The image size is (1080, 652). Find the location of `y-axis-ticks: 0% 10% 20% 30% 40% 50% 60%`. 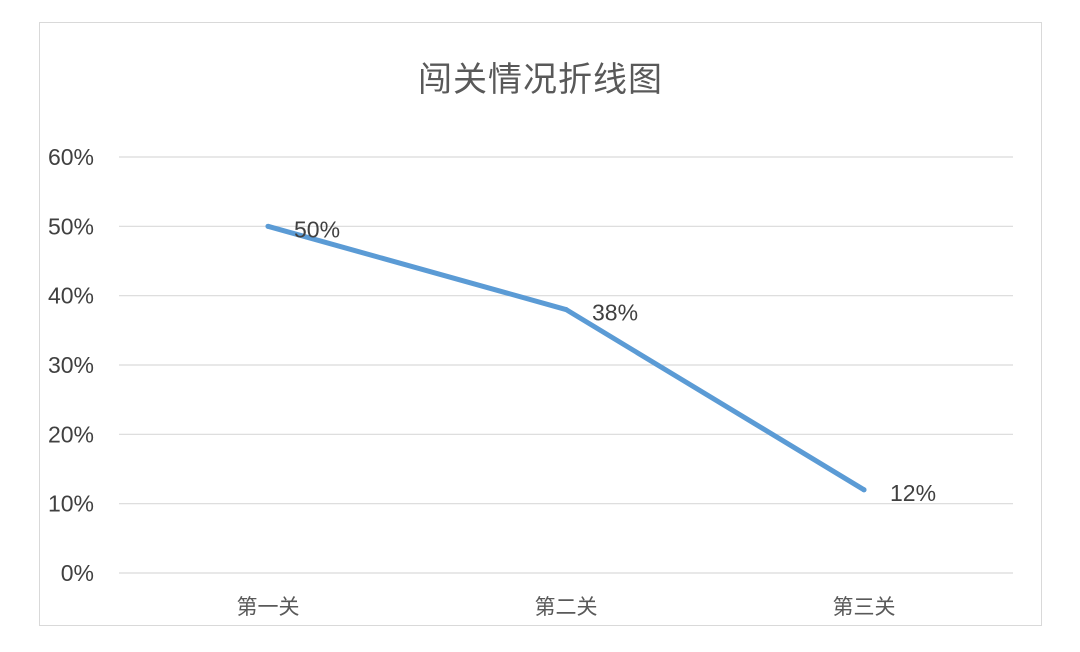

y-axis-ticks: 0% 10% 20% 30% 40% 50% 60% is located at coordinates (71, 365).